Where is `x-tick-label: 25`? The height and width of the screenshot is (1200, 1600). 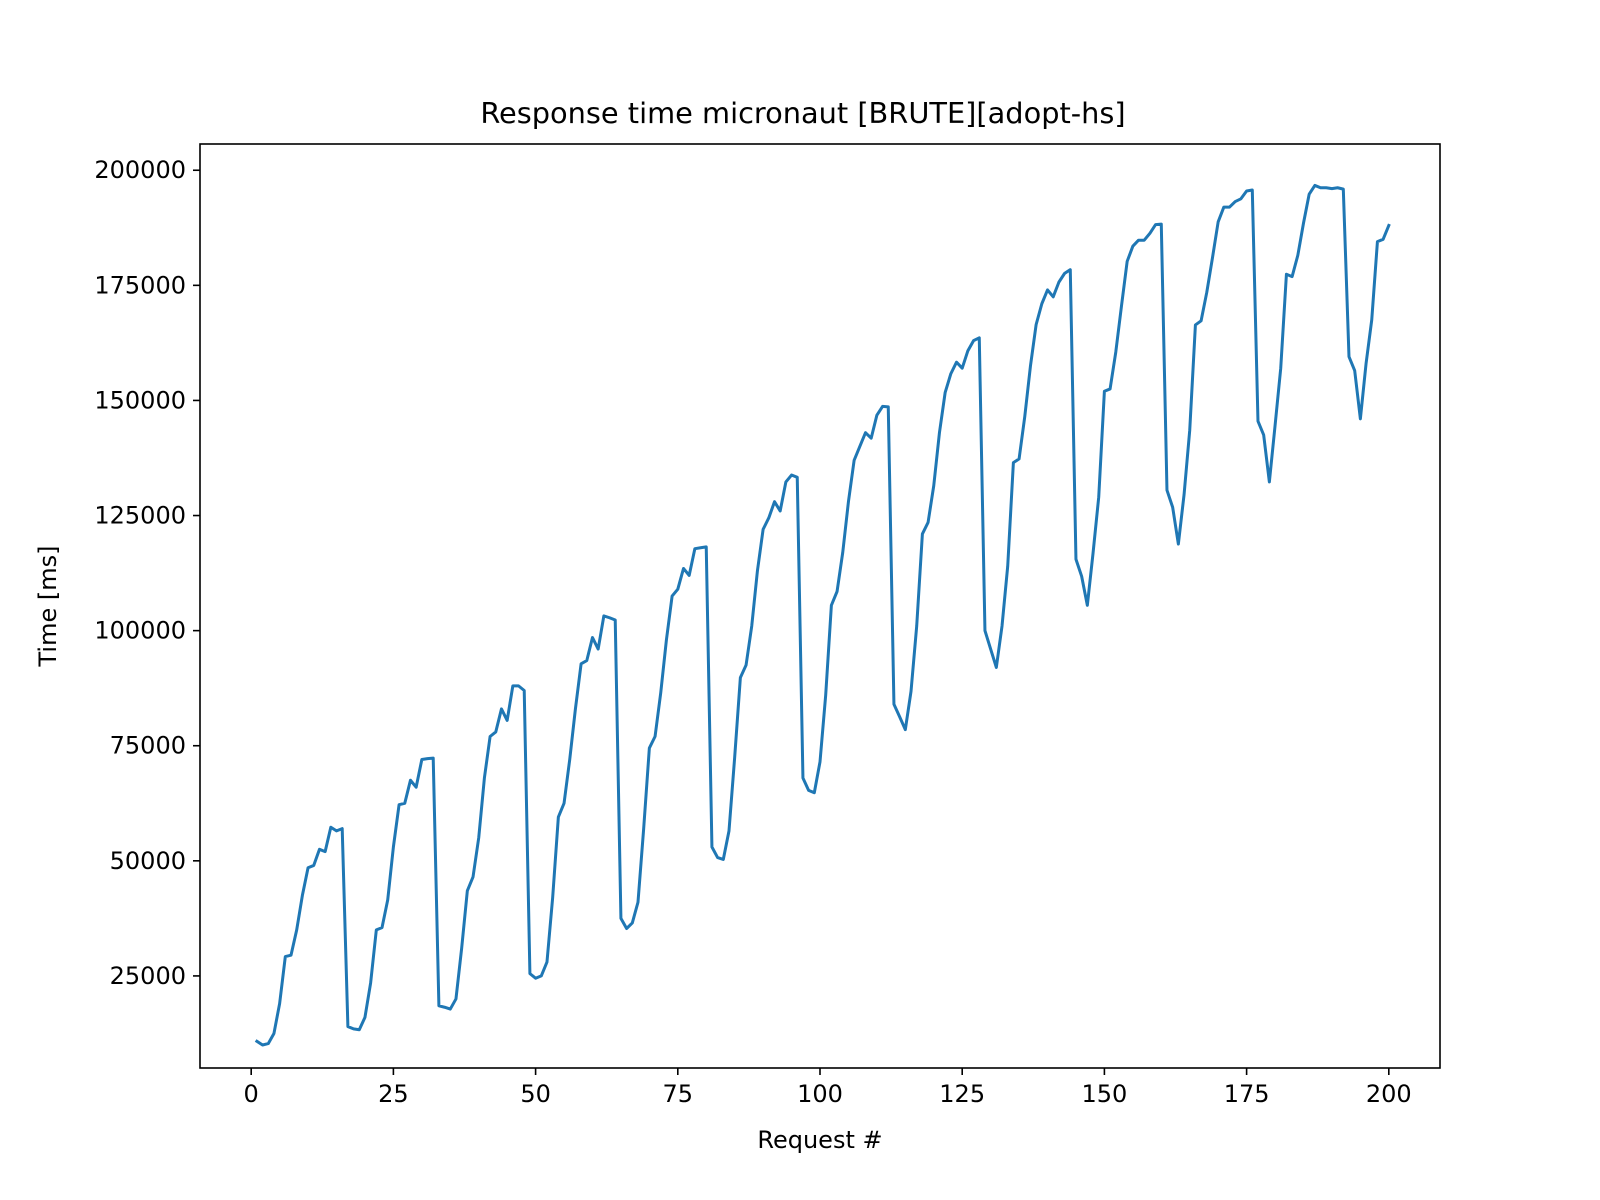 x-tick-label: 25 is located at coordinates (393, 1094).